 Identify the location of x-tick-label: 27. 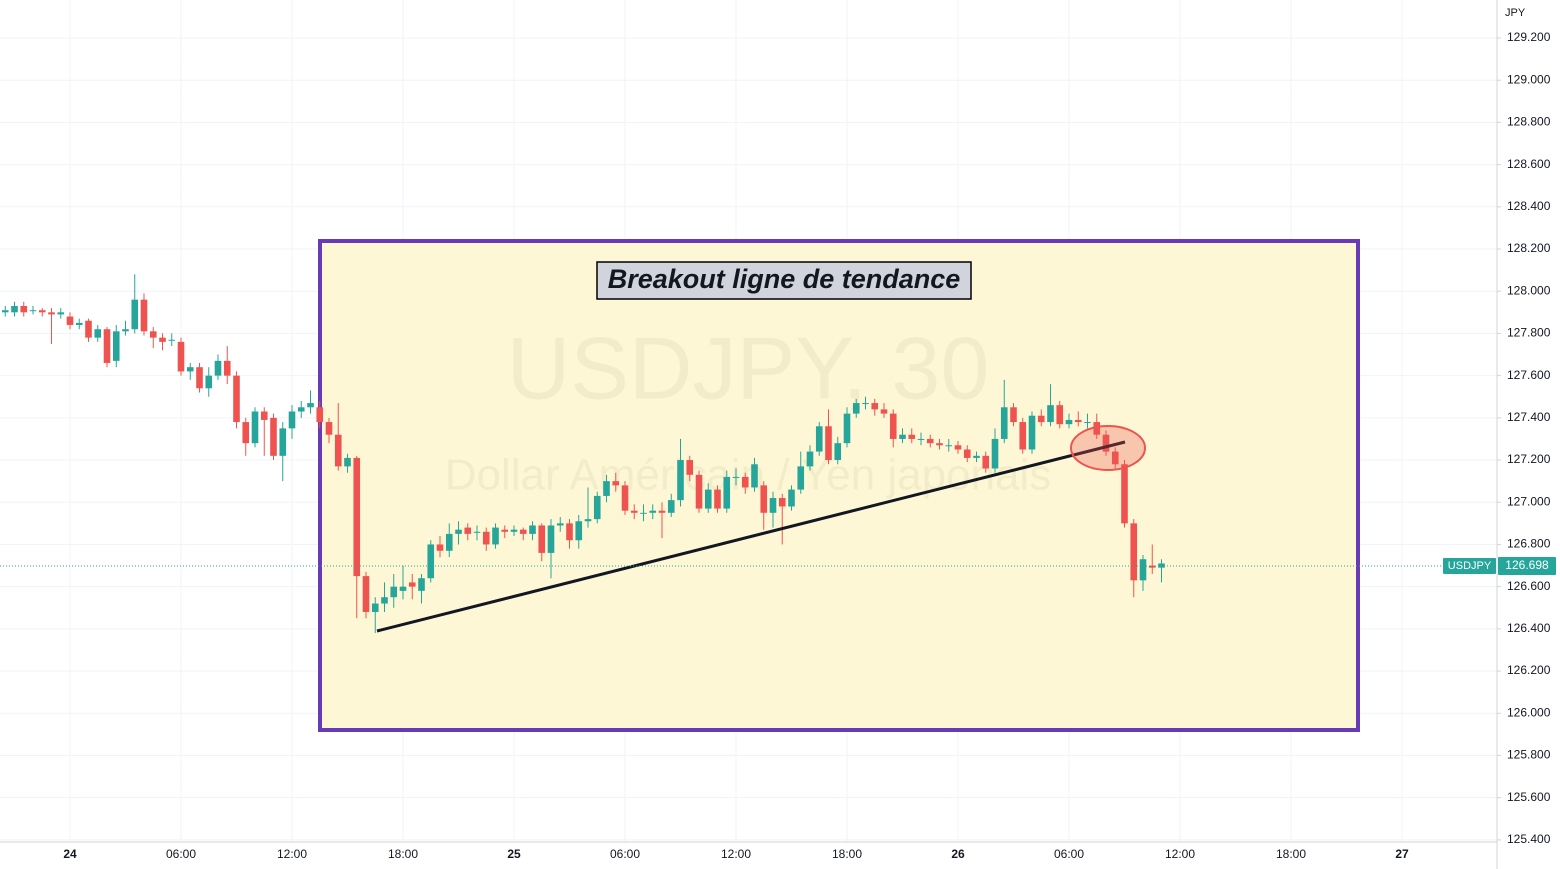
(1402, 854).